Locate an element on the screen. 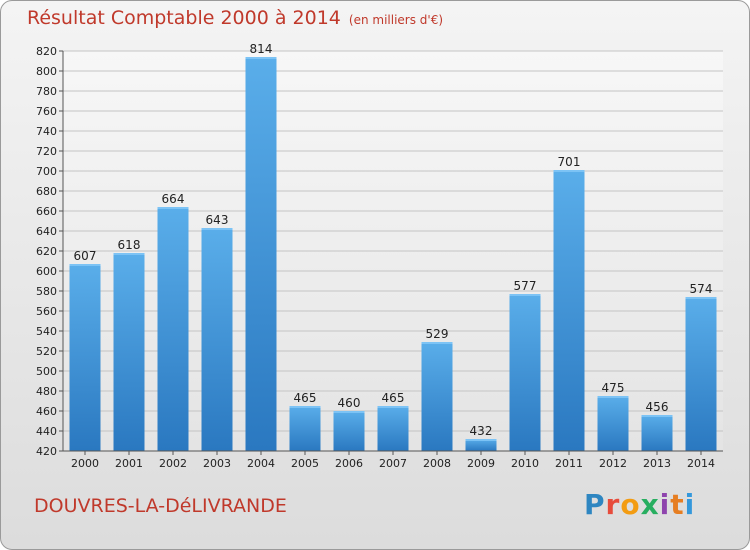 This screenshot has height=550, width=750. y-tick-label: 440 is located at coordinates (46, 431).